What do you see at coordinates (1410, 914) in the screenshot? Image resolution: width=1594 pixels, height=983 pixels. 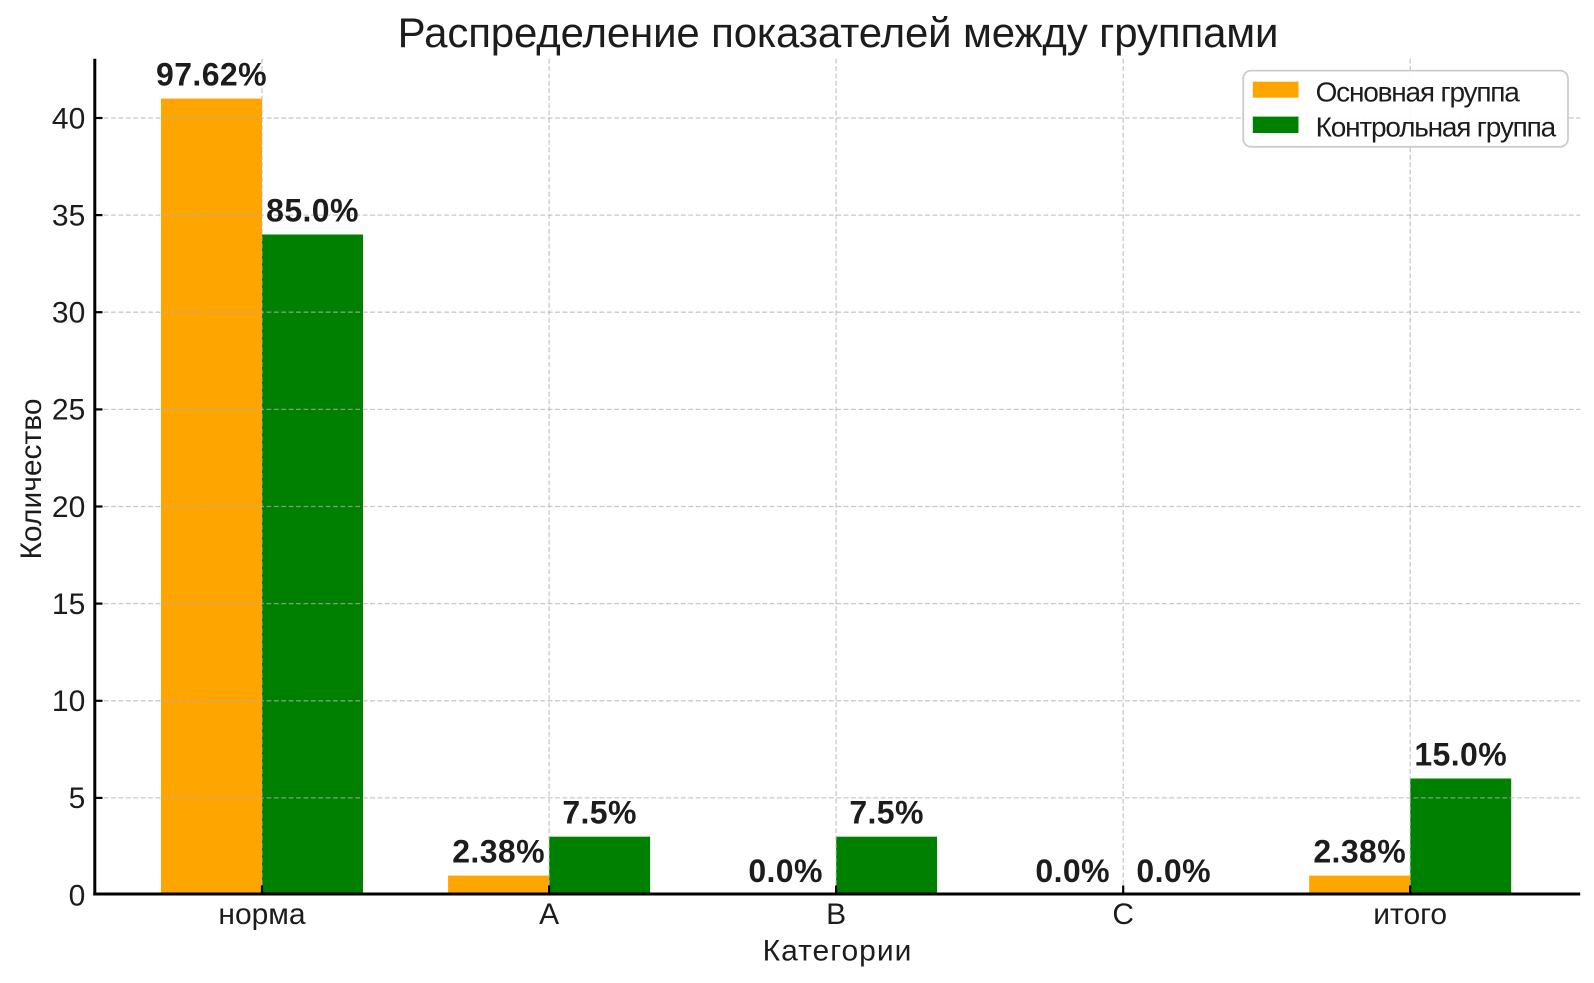 I see `svg-text: итого` at bounding box center [1410, 914].